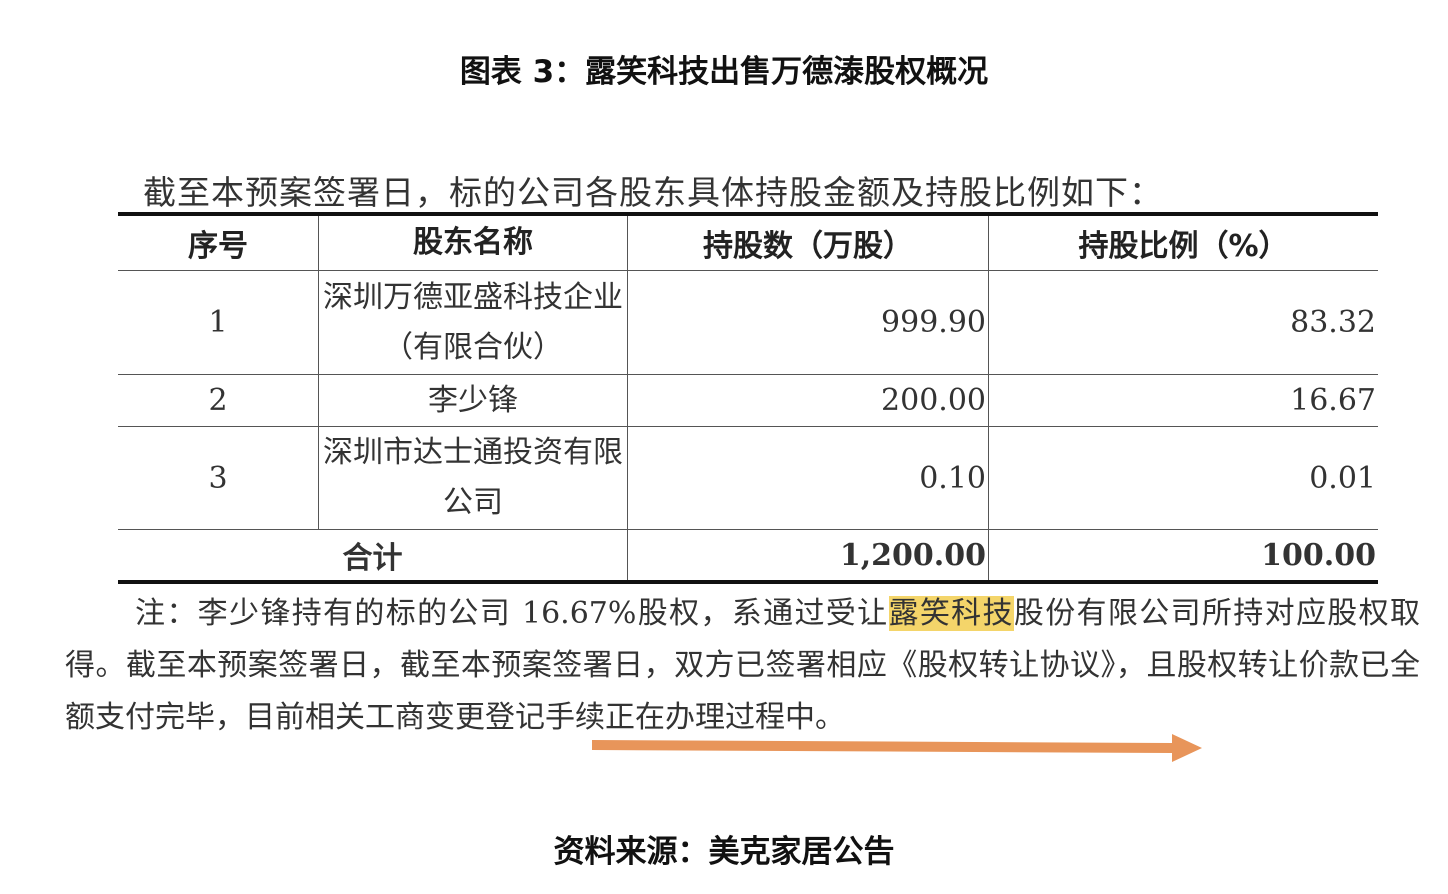  I want to click on cell-name: 李少锋, so click(473, 400).